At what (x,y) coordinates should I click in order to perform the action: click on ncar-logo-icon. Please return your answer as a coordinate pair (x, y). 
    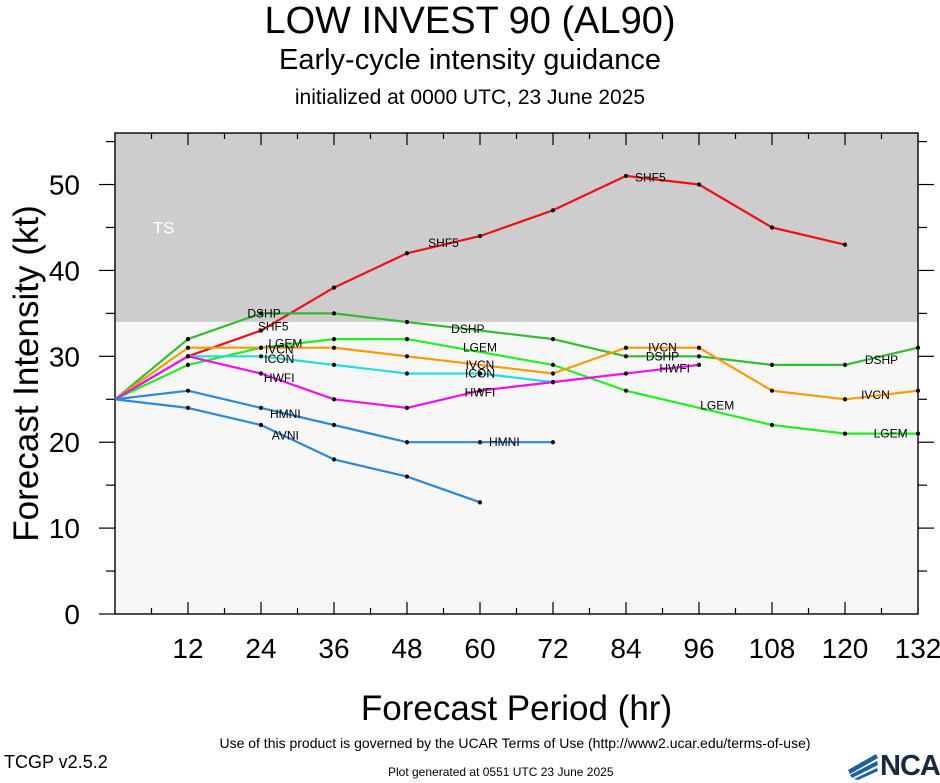
    Looking at the image, I should click on (863, 767).